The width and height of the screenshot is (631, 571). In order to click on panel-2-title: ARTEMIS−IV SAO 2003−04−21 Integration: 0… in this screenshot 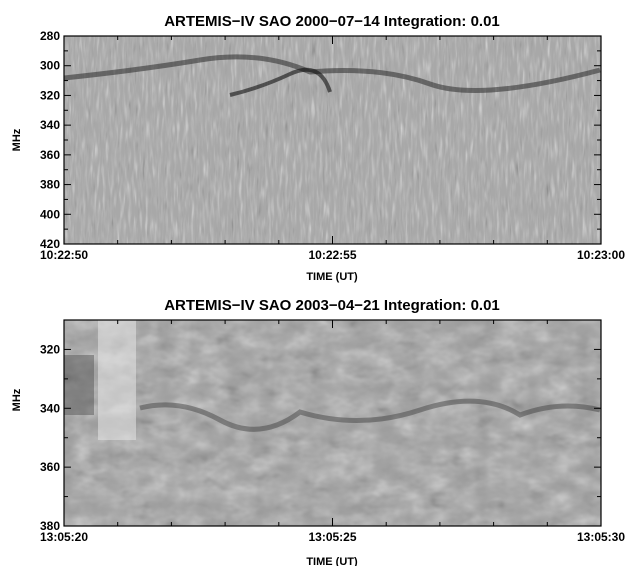, I will do `click(332, 305)`.